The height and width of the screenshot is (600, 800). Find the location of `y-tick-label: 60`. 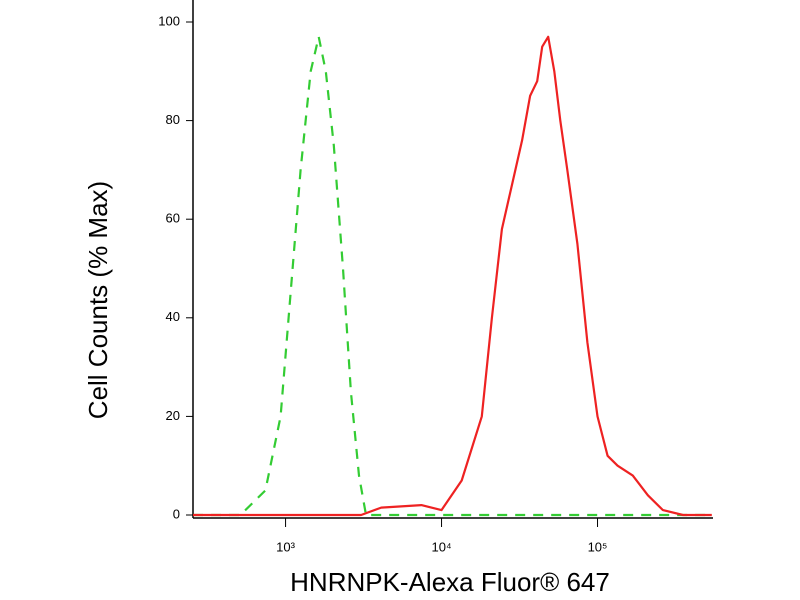

y-tick-label: 60 is located at coordinates (173, 218).